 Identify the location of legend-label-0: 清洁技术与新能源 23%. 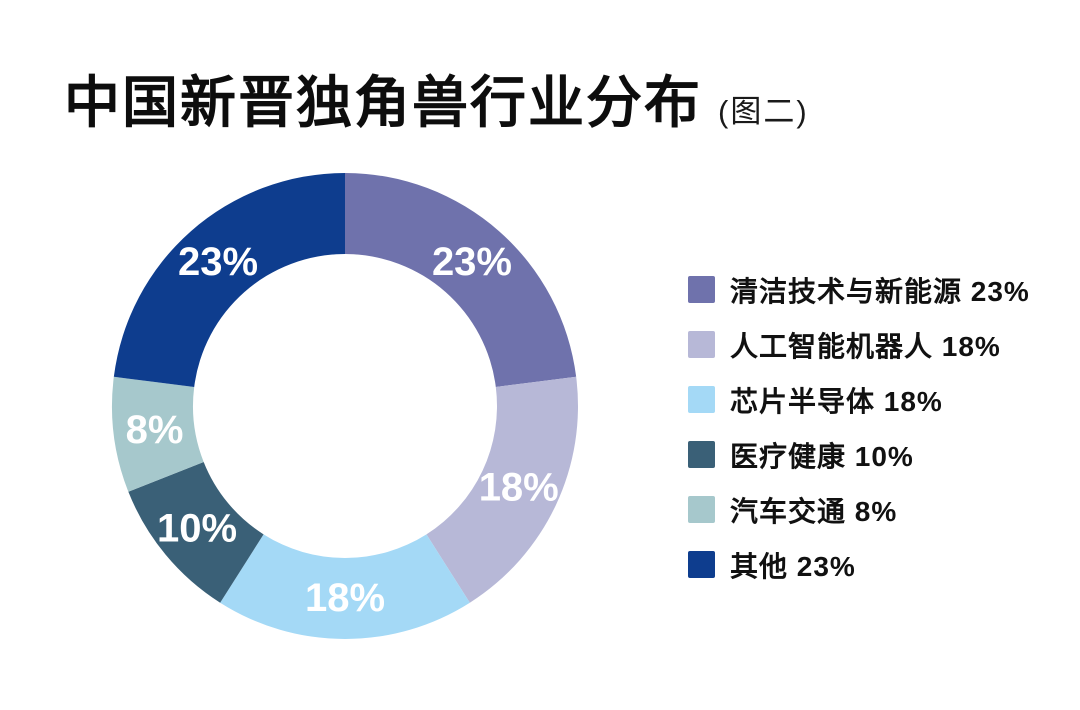
(880, 291).